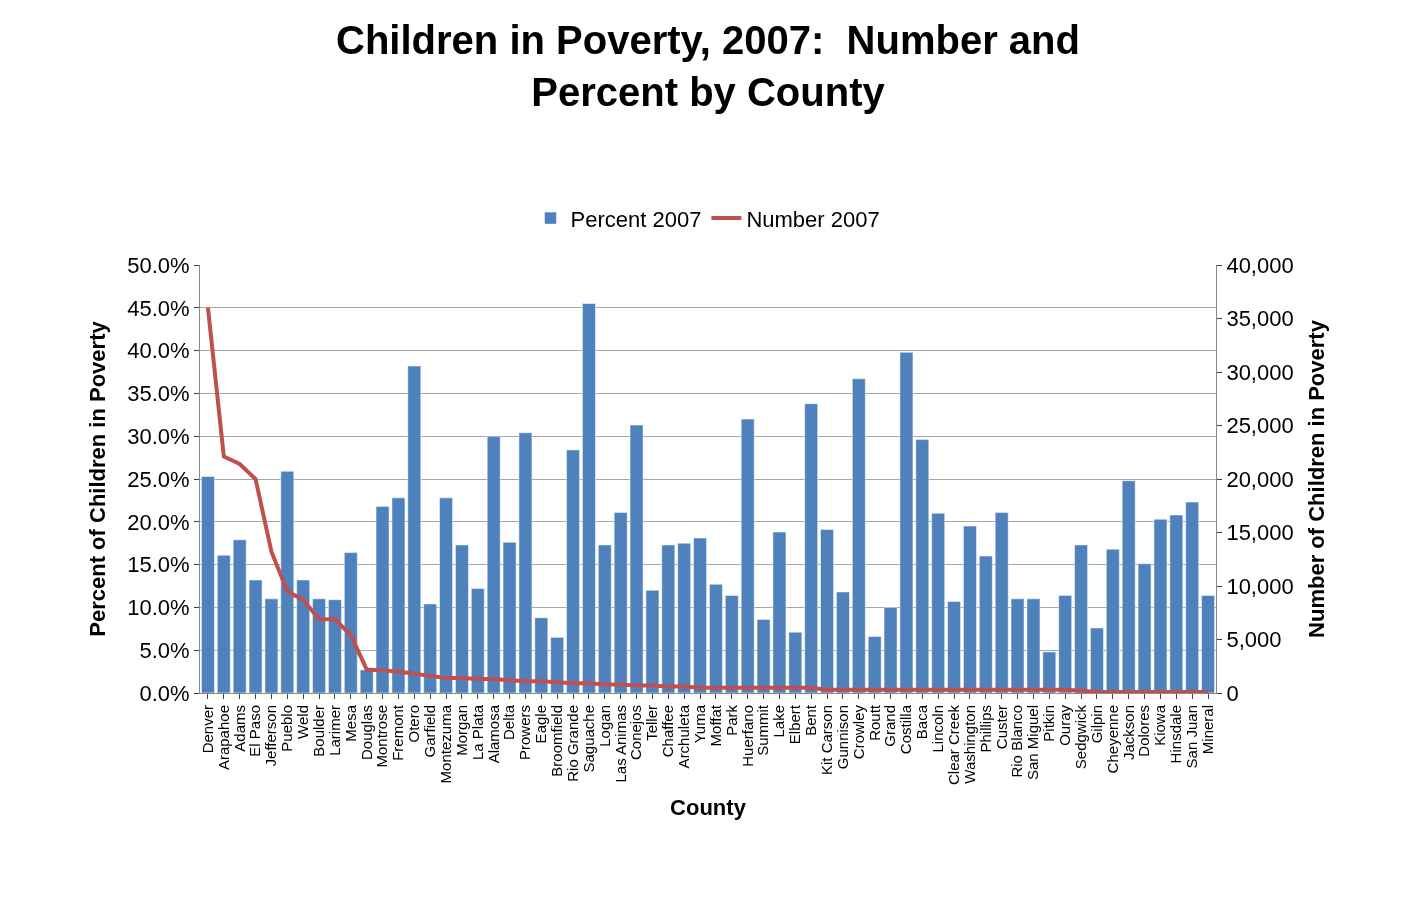 The height and width of the screenshot is (903, 1416). I want to click on x-tick-label: Alamosa, so click(493, 734).